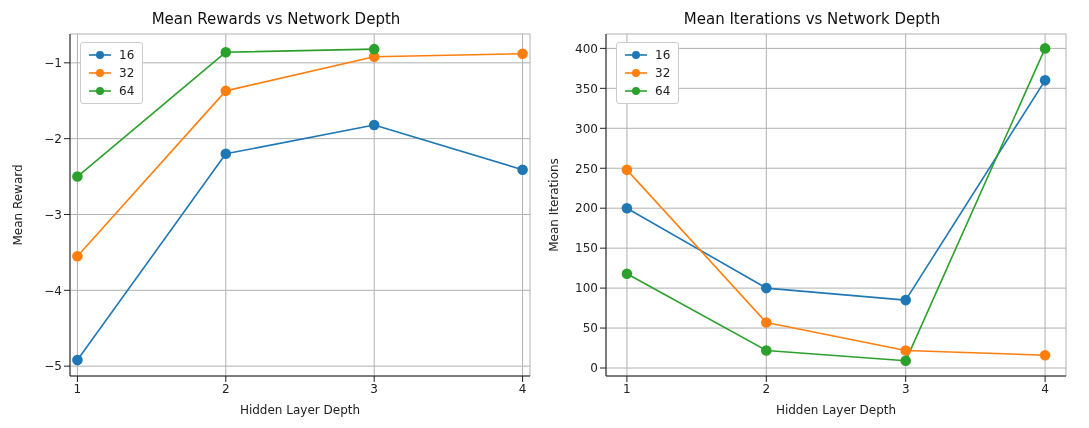  I want to click on y-tick-label: −1, so click(53, 63).